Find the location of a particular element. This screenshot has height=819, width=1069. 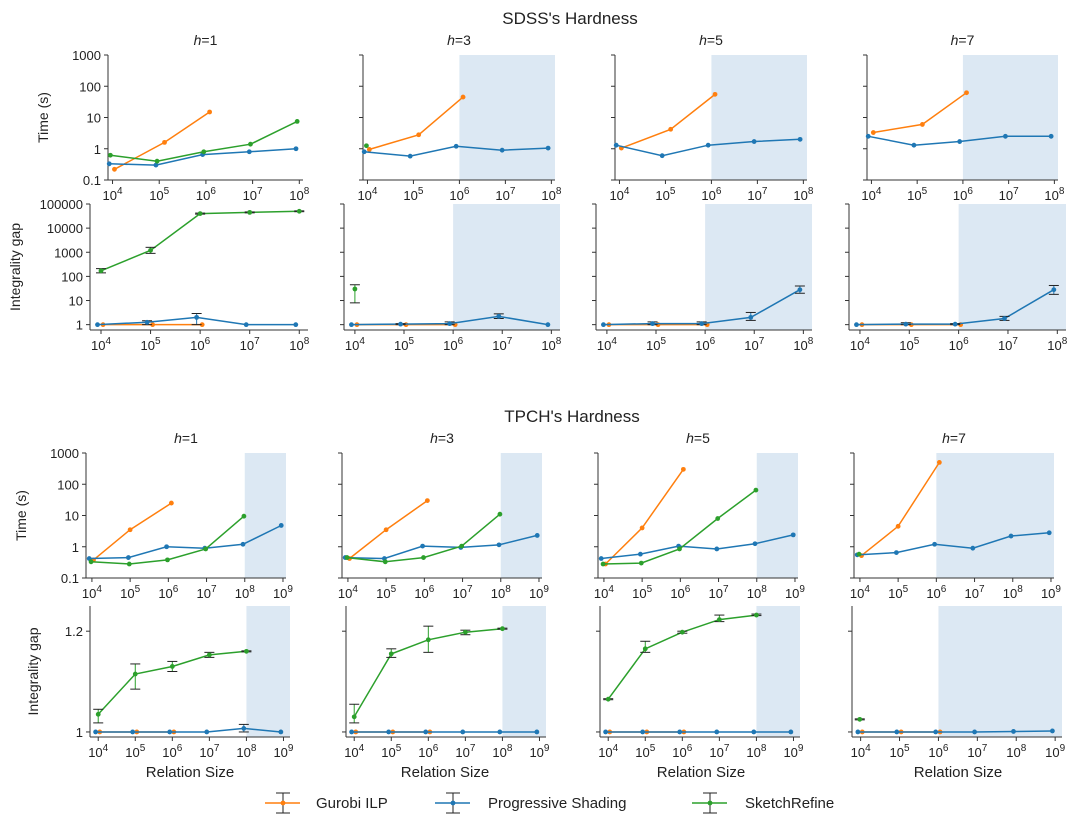

panel-sdss-time-4: 10⁴ 10⁵ 10⁶ 10⁷ 10⁸ h=7 is located at coordinates (962, 117).